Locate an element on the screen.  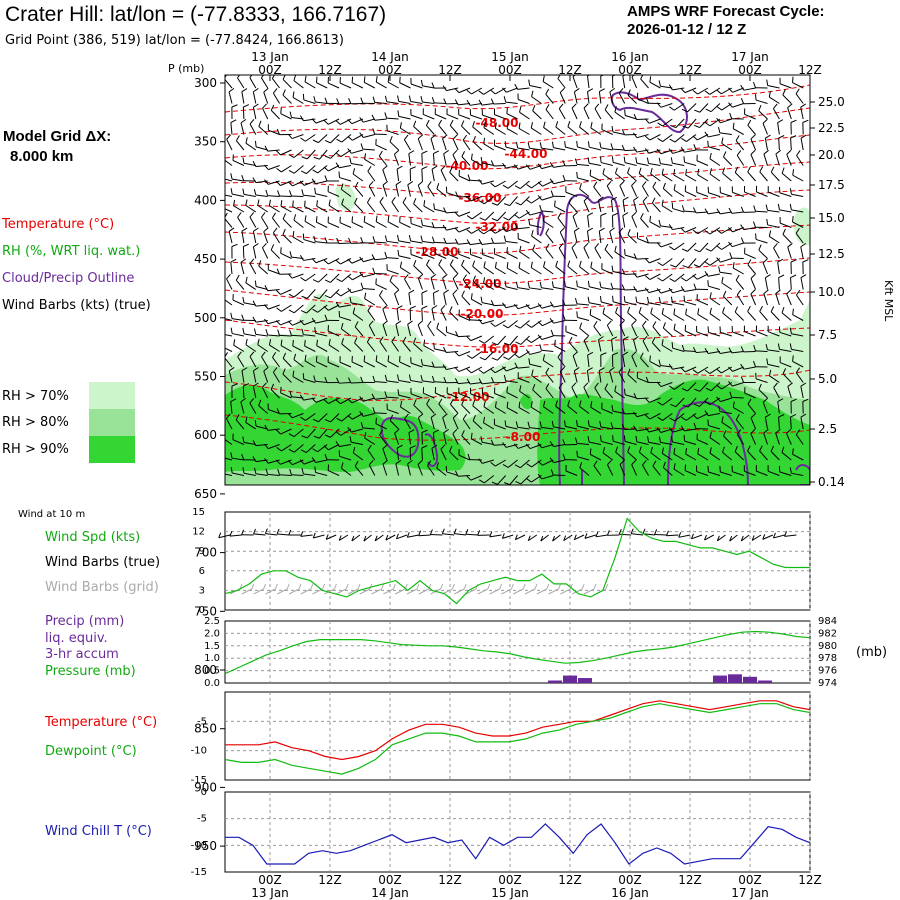
pressure-line is located at coordinates (517, 652).